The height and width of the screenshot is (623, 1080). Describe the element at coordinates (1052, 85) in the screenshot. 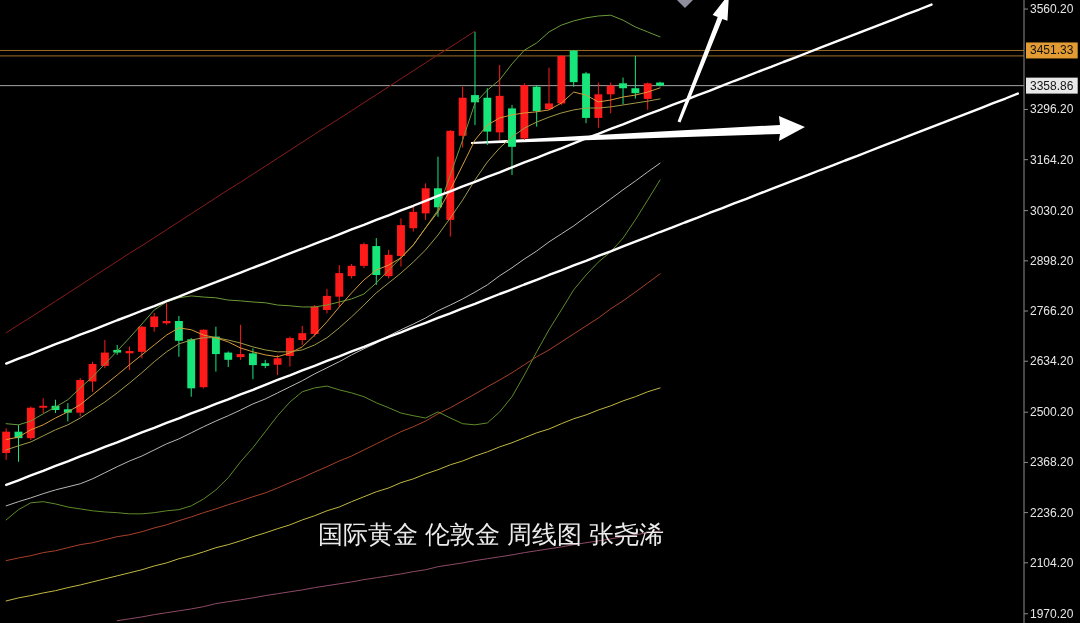

I see `ref-line-label: 3358.86` at that location.